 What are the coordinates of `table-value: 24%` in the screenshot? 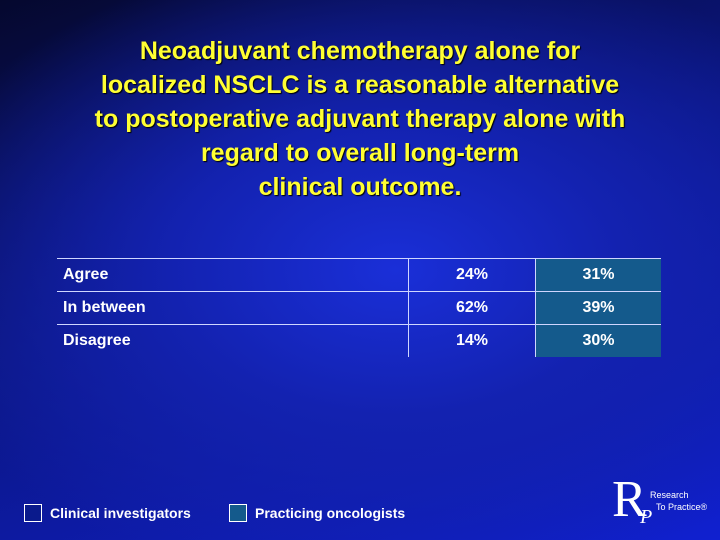 It's located at (472, 275).